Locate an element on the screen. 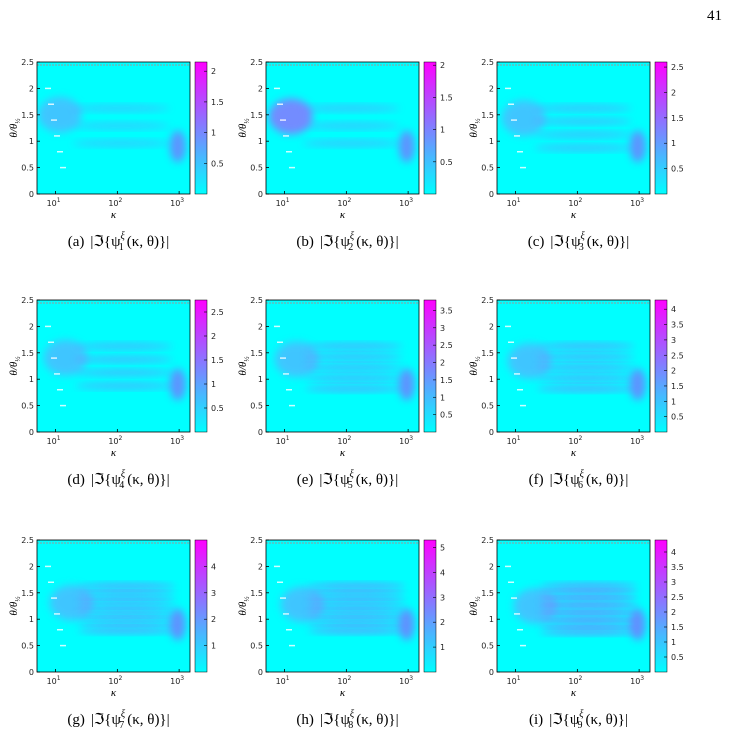  colorbar-tick-label: 4 is located at coordinates (673, 552).